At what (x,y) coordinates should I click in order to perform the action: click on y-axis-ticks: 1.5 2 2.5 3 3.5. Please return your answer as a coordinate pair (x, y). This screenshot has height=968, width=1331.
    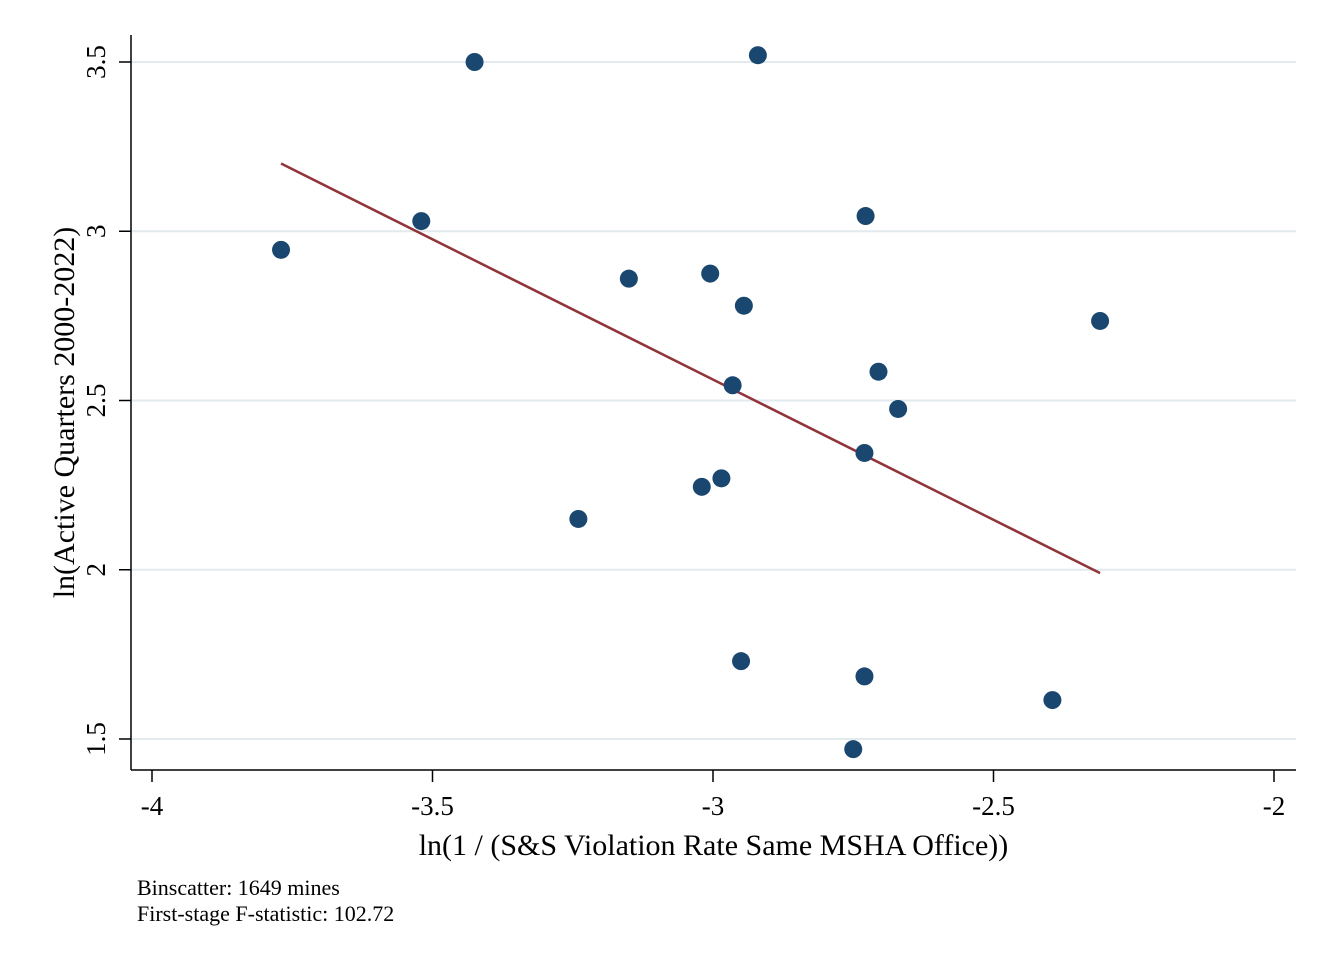
    Looking at the image, I should click on (106, 400).